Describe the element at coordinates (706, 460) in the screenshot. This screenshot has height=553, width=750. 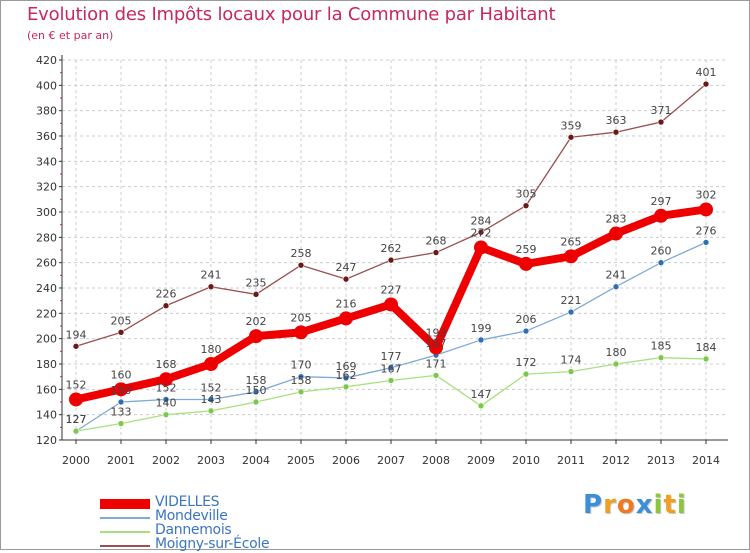
I see `x-tick-label: 2014` at that location.